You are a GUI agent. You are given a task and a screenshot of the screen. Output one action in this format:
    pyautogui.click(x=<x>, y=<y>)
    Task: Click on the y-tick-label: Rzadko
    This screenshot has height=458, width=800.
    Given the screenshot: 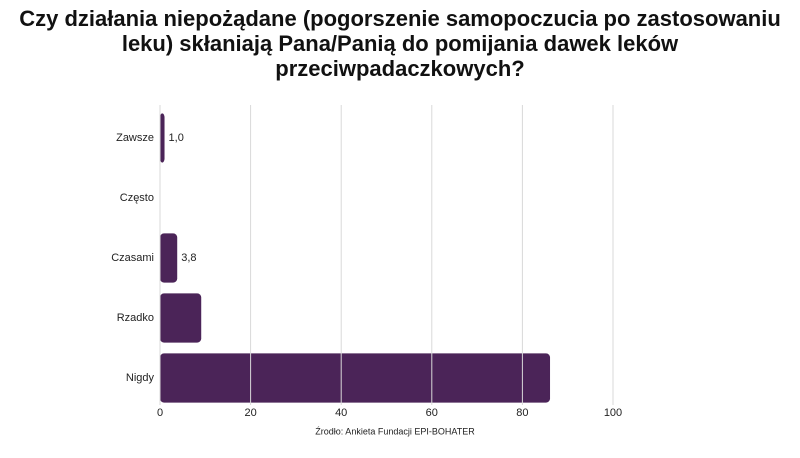 What is the action you would take?
    pyautogui.click(x=135, y=318)
    